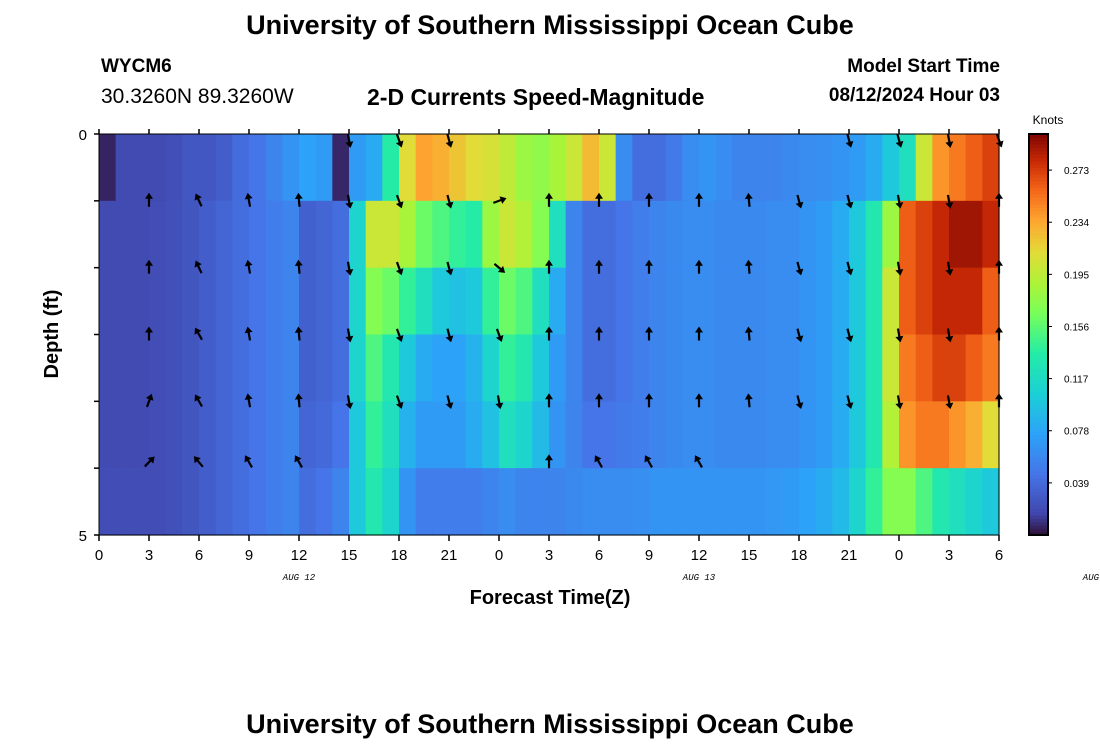 The height and width of the screenshot is (750, 1100). What do you see at coordinates (536, 97) in the screenshot?
I see `chart-title: 2-D Currents Speed-Magnitude` at bounding box center [536, 97].